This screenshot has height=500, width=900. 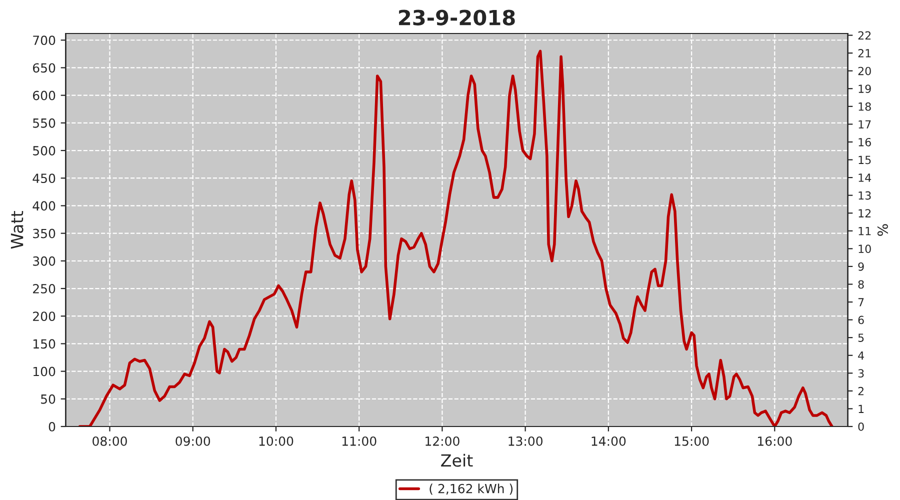 What do you see at coordinates (865, 178) in the screenshot?
I see `y2-tick-label: 14` at bounding box center [865, 178].